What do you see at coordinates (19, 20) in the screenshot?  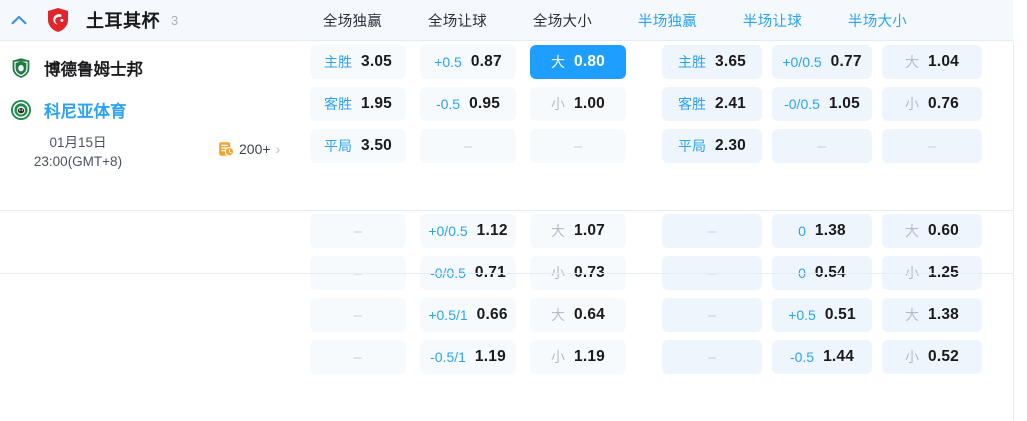 I see `chevron-up-icon` at bounding box center [19, 20].